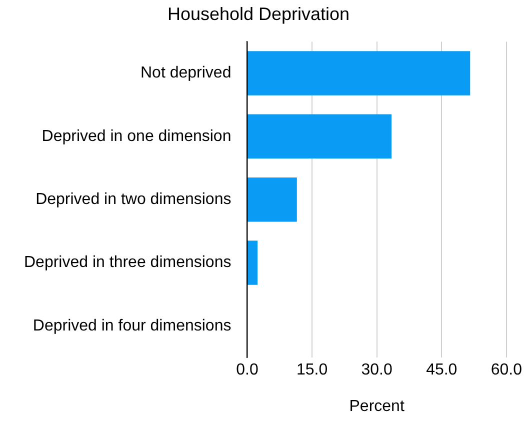  I want to click on x-axis-title: Percent, so click(377, 406).